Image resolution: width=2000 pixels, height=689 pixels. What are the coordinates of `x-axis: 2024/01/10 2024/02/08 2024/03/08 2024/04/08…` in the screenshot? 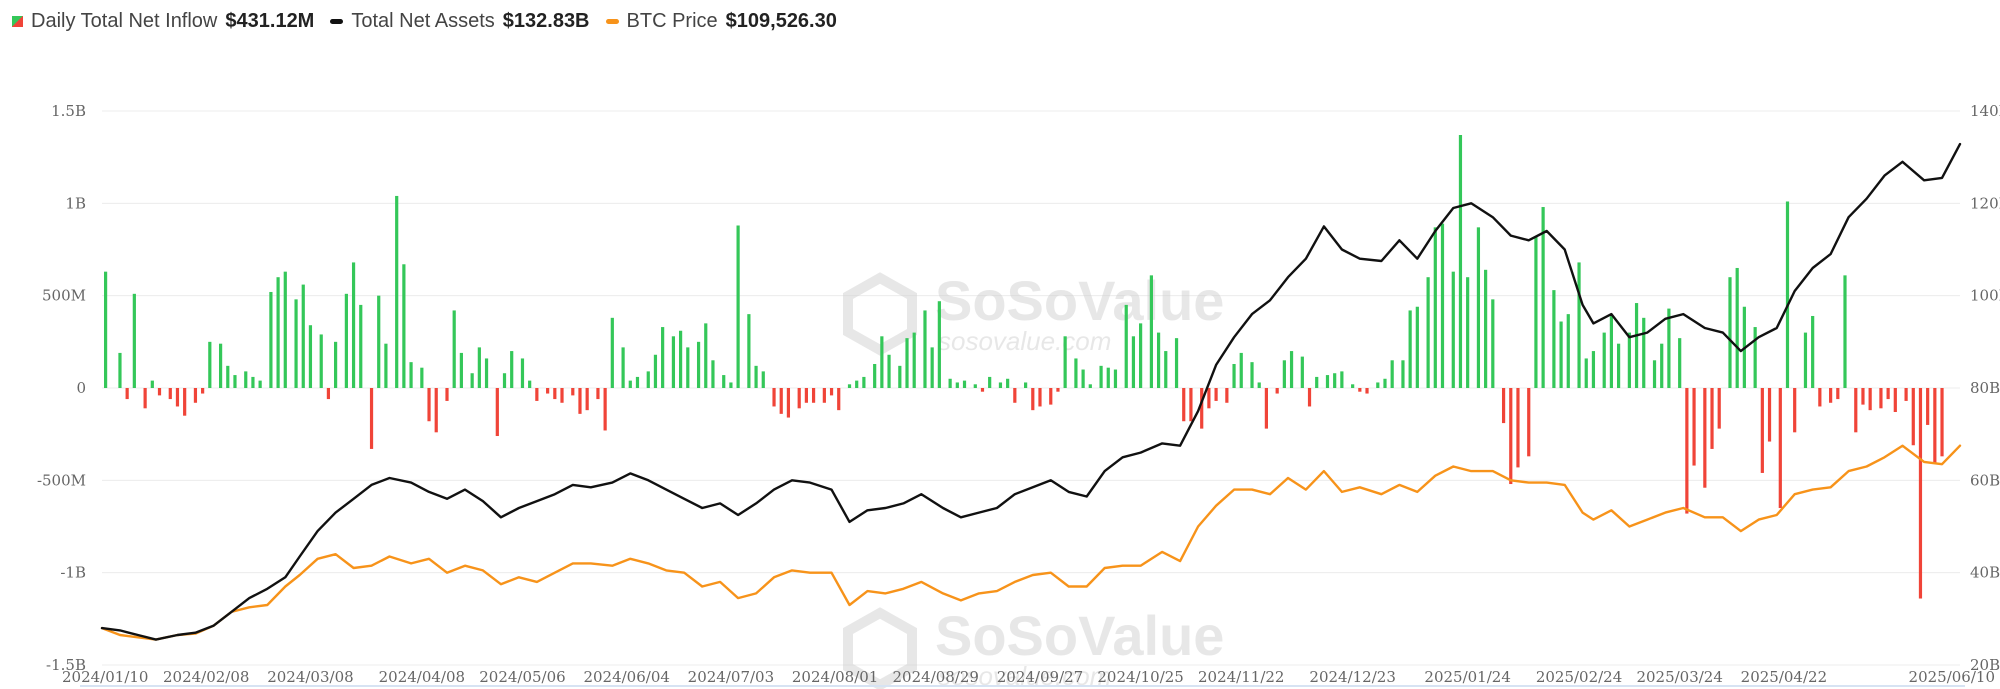 It's located at (1028, 677).